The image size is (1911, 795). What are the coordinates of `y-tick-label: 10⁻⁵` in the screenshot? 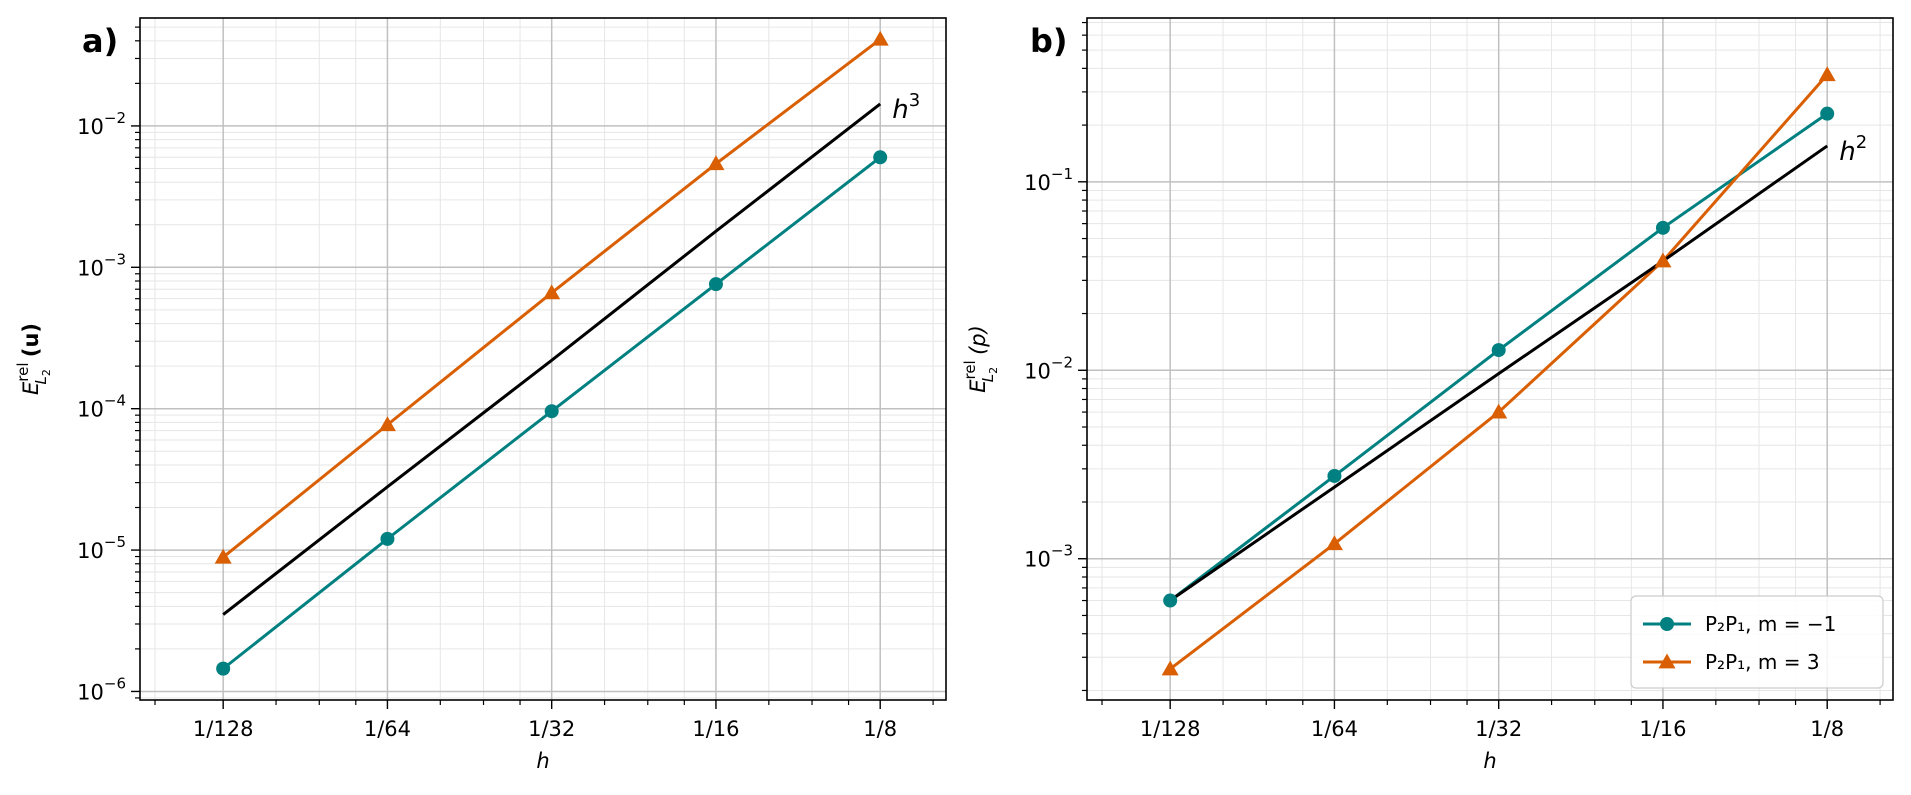 It's located at (101, 548).